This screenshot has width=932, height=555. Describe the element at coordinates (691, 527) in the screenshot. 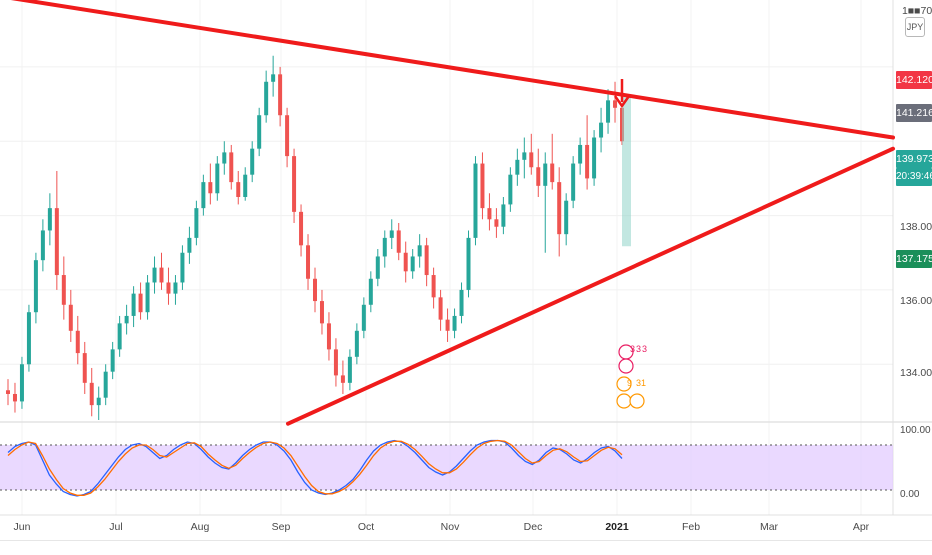

I see `x-label-feb: Feb` at that location.